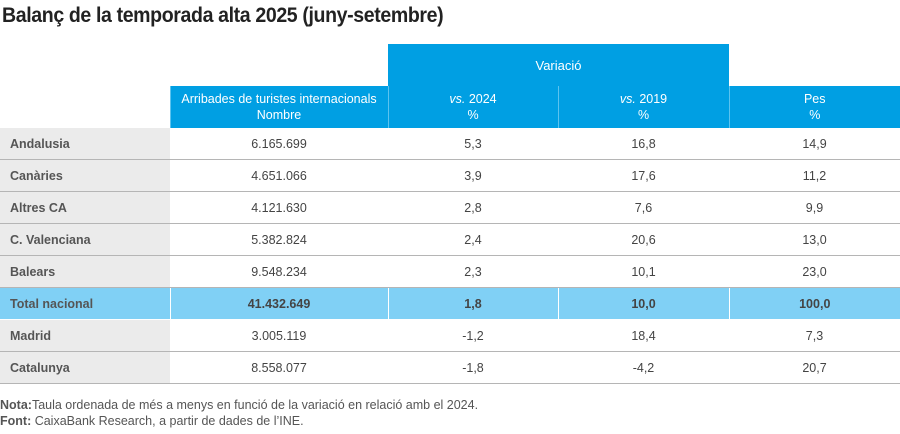 The width and height of the screenshot is (900, 434). Describe the element at coordinates (643, 335) in the screenshot. I see `vs-2019-cell: 18,4` at that location.